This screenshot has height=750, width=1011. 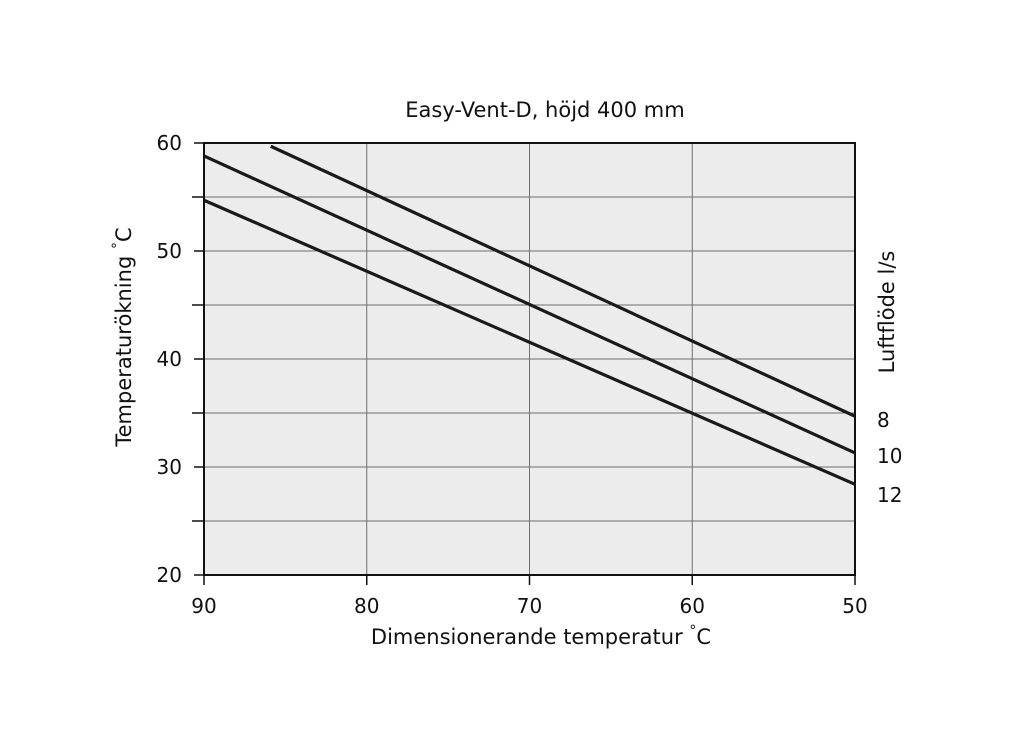 I want to click on x-tick-label: 90, so click(x=203, y=606).